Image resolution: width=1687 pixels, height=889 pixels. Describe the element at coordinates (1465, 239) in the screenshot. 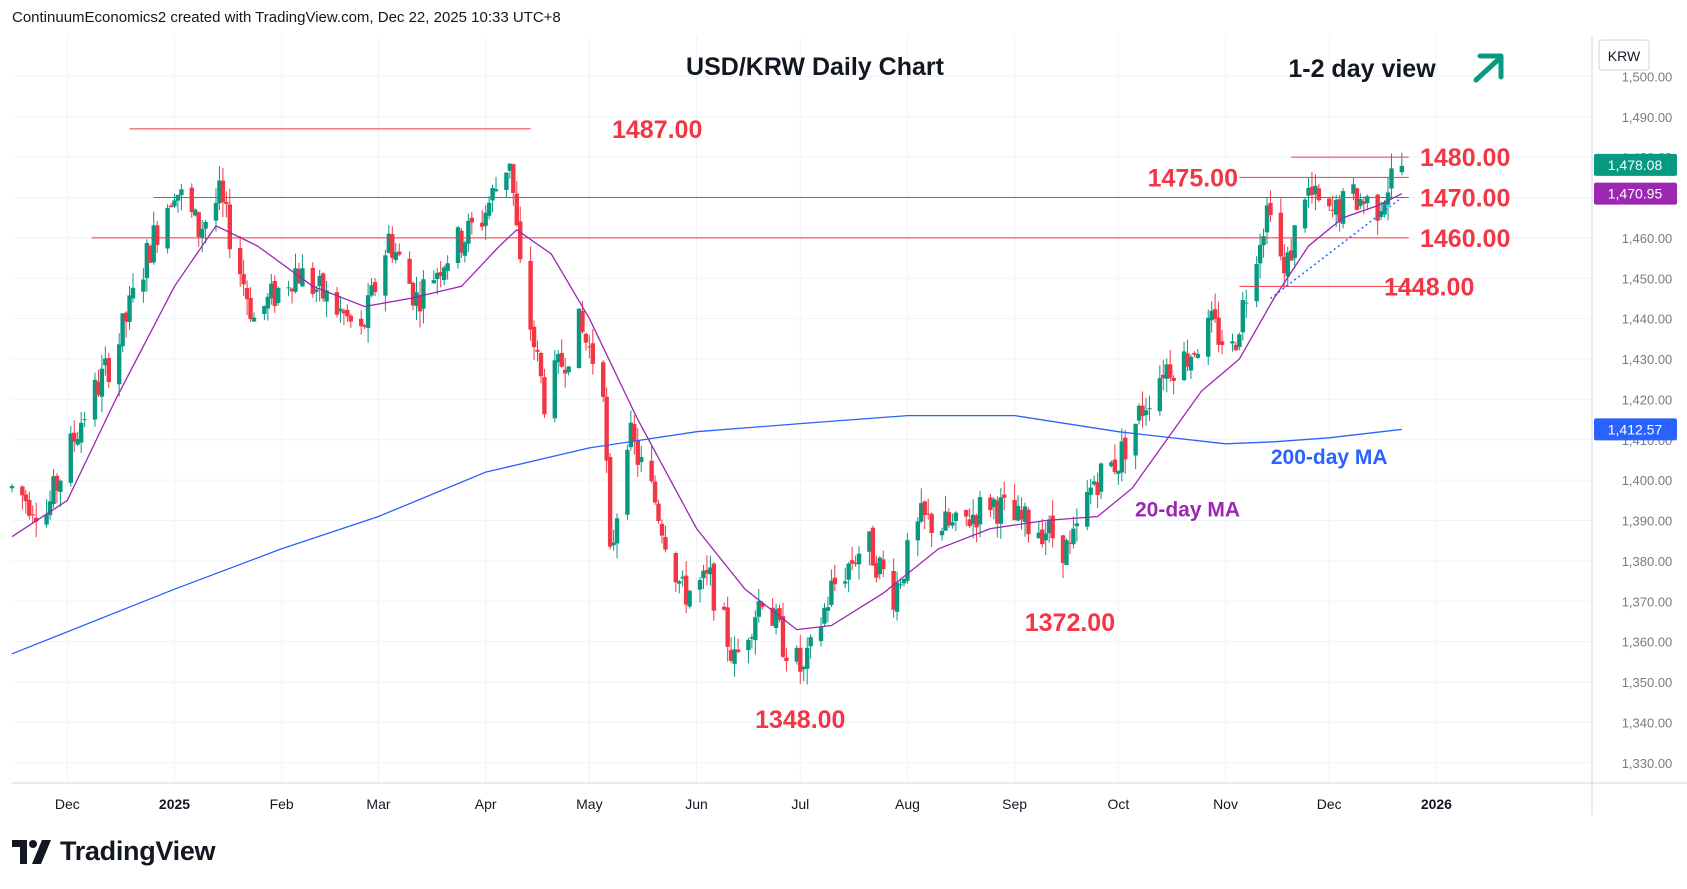

I see `level-label-1460: 1460.00` at that location.